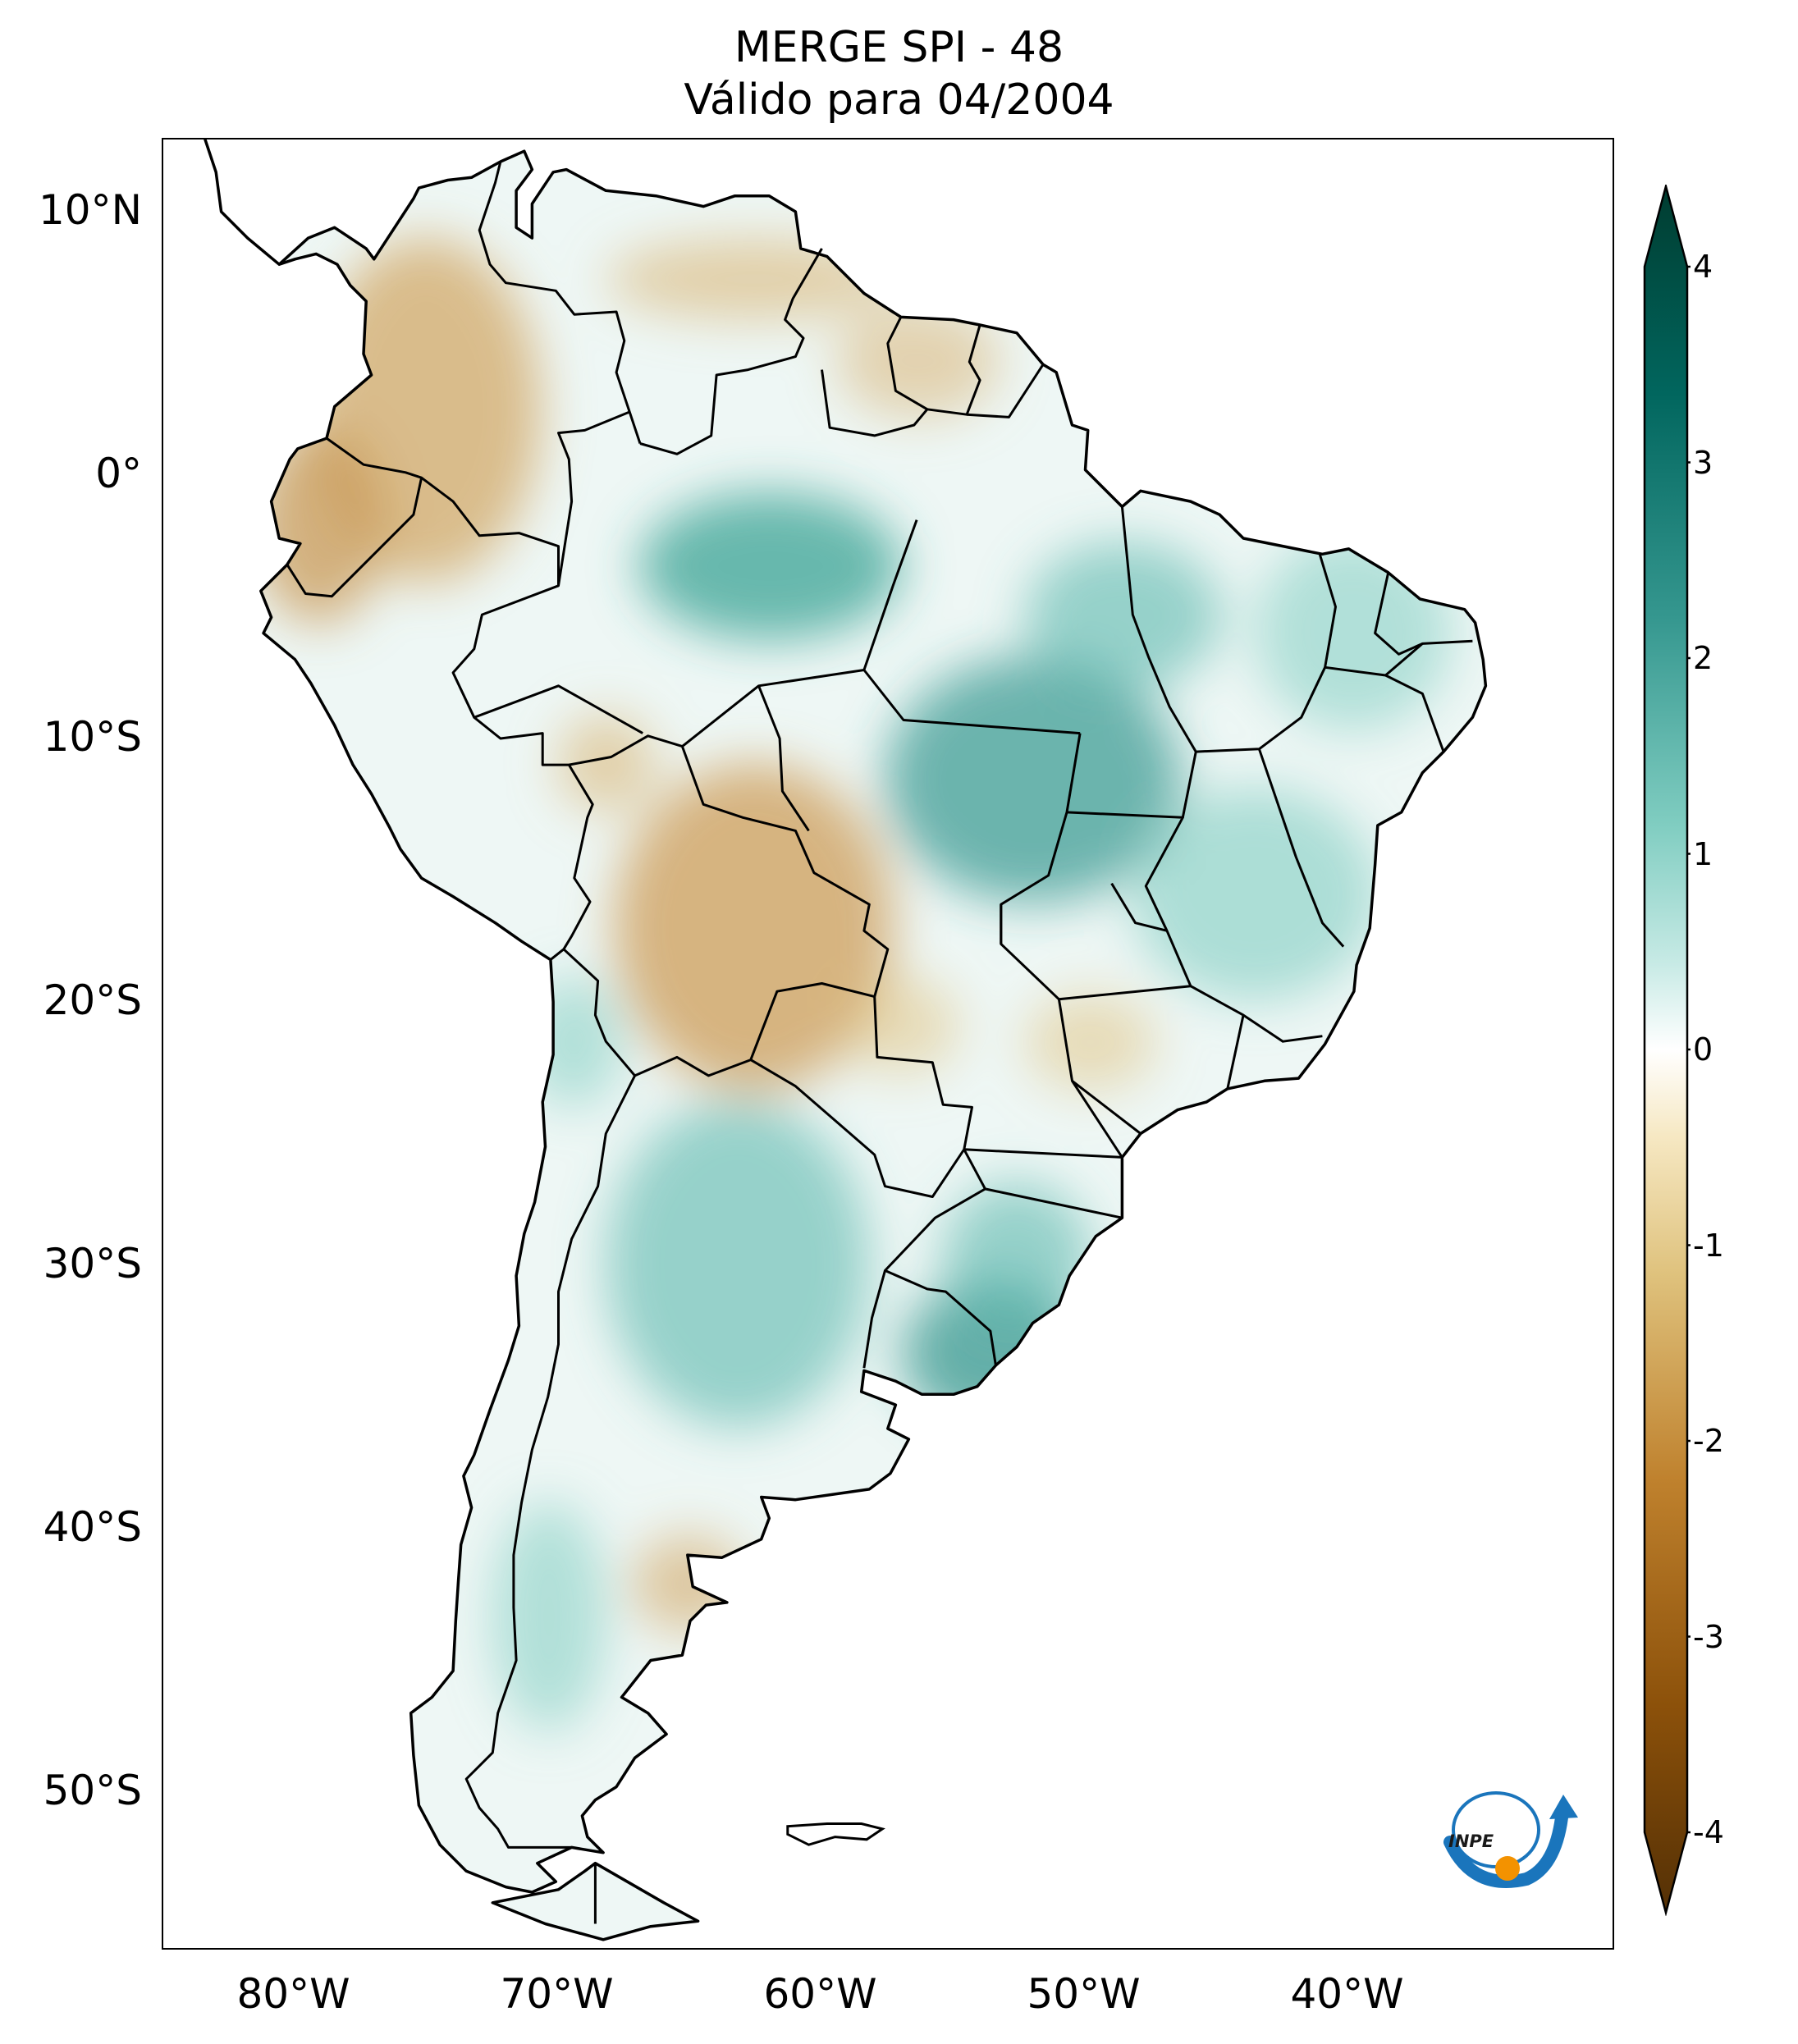  What do you see at coordinates (899, 47) in the screenshot?
I see `map-title: MERGE SPI - 48` at bounding box center [899, 47].